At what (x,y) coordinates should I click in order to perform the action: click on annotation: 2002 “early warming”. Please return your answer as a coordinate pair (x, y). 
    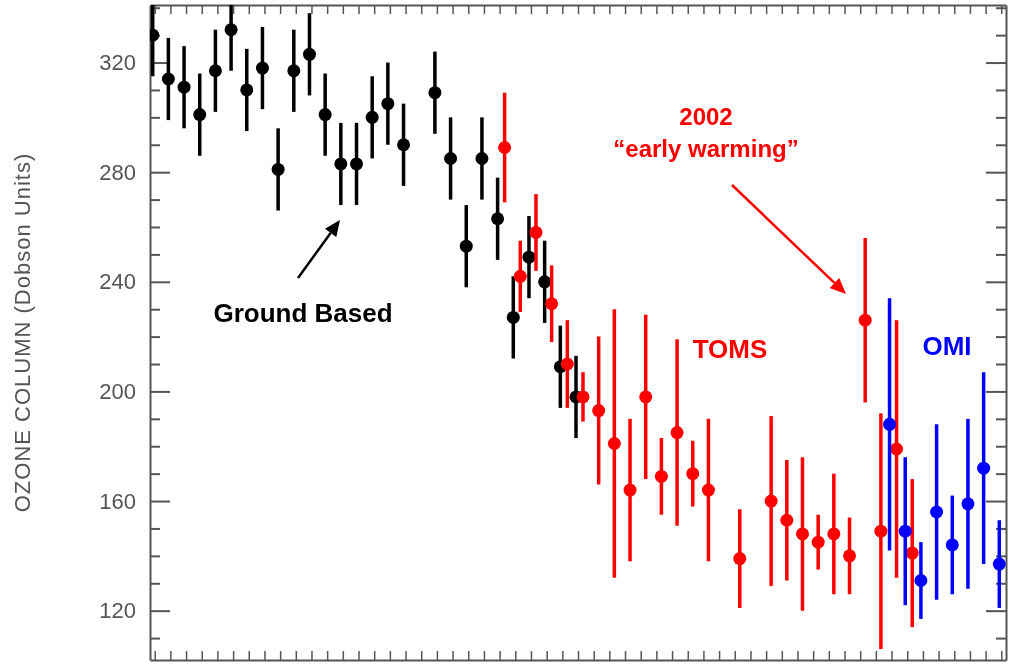
    Looking at the image, I should click on (706, 132).